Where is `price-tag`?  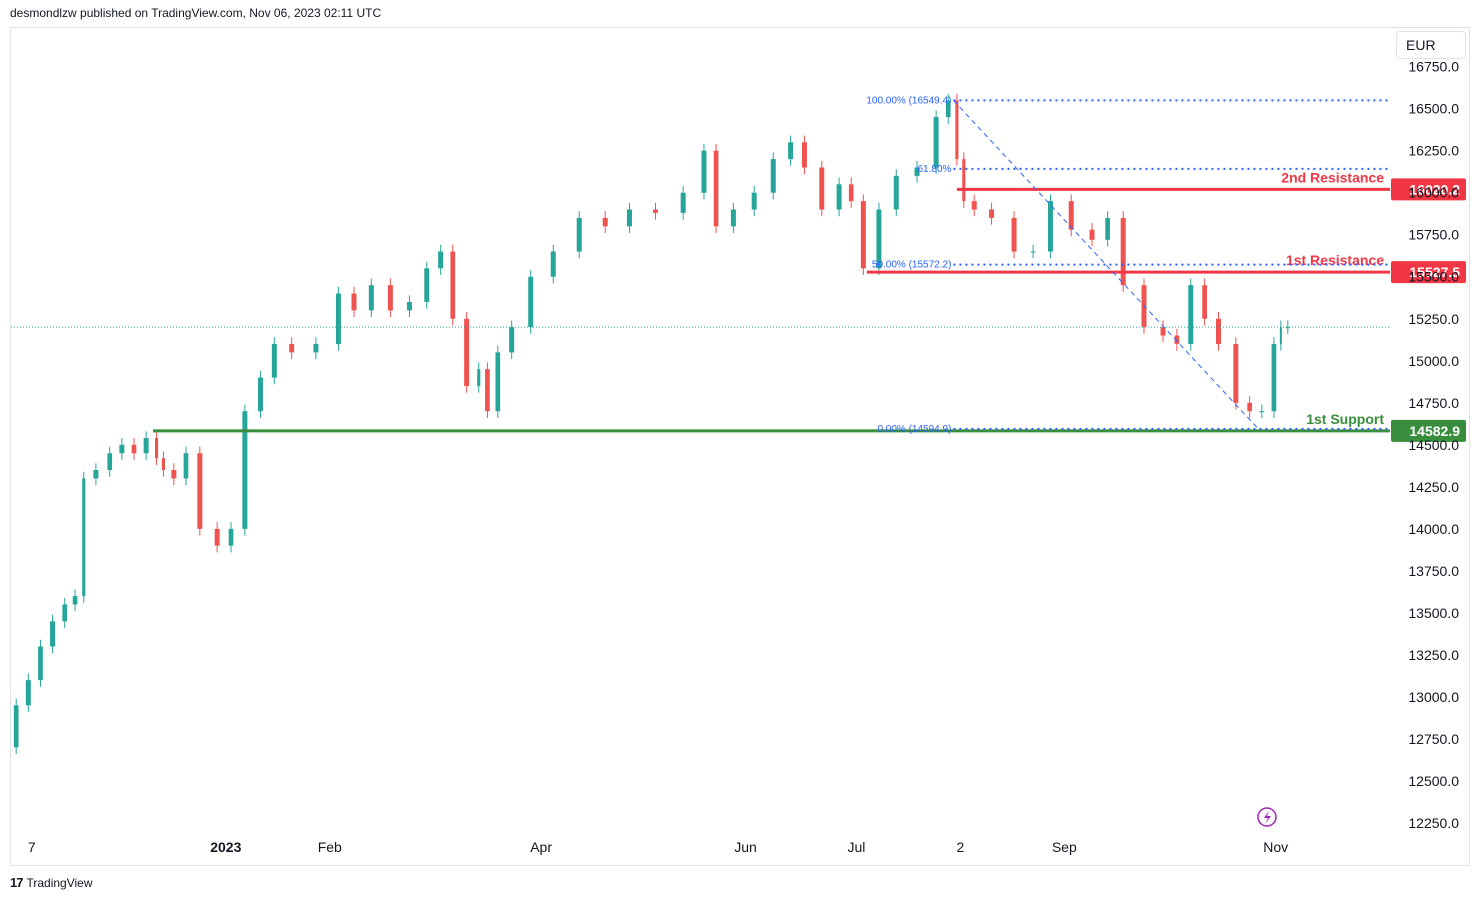
price-tag is located at coordinates (1428, 272).